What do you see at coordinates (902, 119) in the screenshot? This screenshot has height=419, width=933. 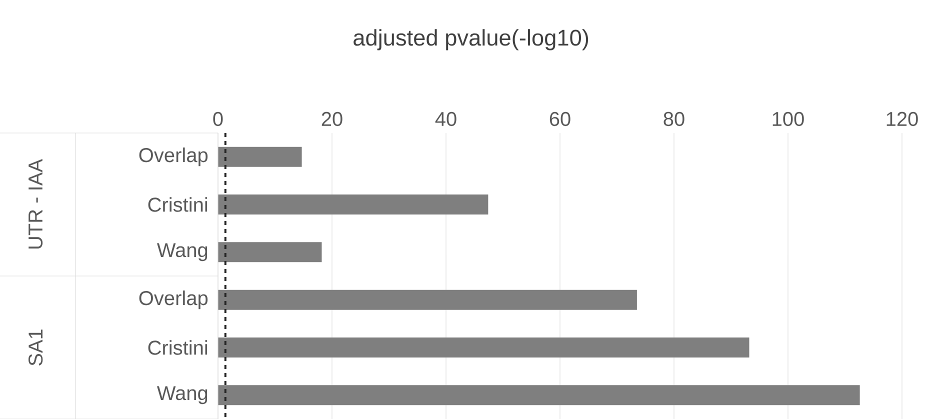 I see `x-tick-label: 120` at bounding box center [902, 119].